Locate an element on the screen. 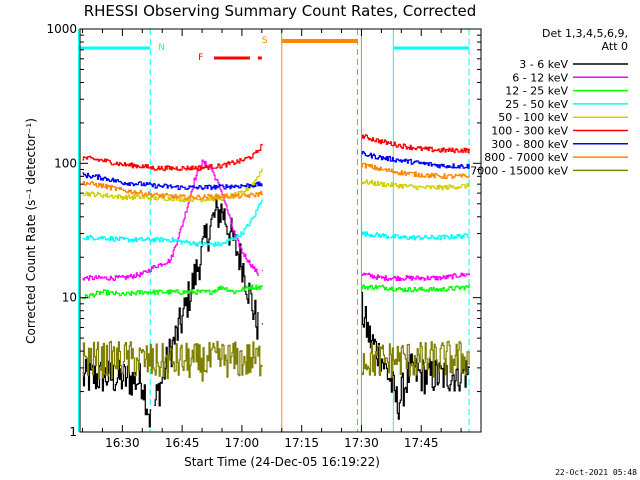  x-tick-label: 17:45 is located at coordinates (421, 443).